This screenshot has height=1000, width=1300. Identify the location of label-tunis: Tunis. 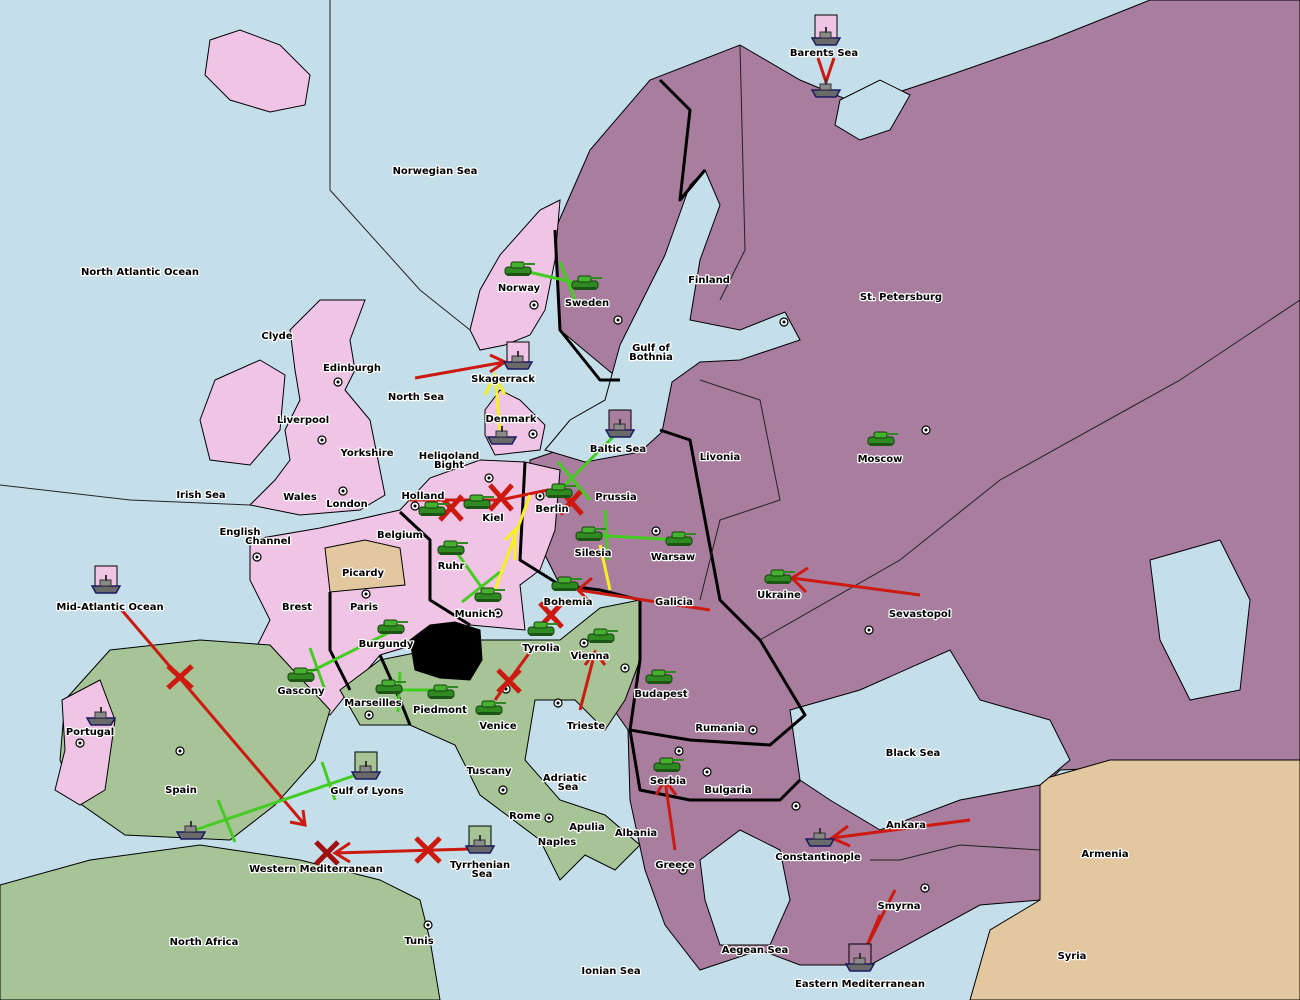
(418, 941).